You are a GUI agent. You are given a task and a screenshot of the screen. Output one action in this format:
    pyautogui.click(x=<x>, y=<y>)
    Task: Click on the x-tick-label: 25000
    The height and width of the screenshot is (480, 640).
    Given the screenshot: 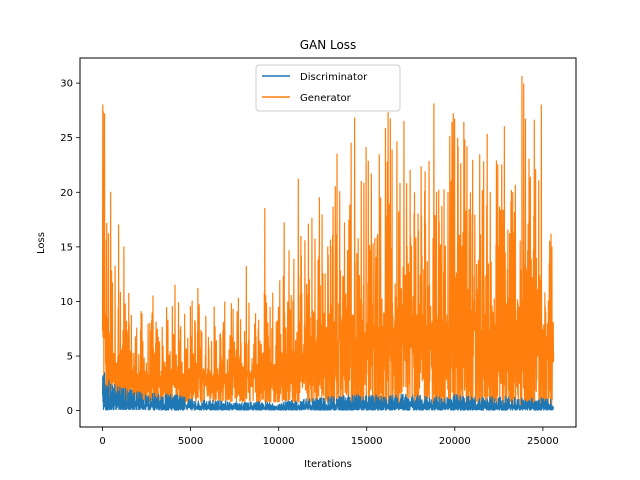 What is the action you would take?
    pyautogui.click(x=543, y=441)
    